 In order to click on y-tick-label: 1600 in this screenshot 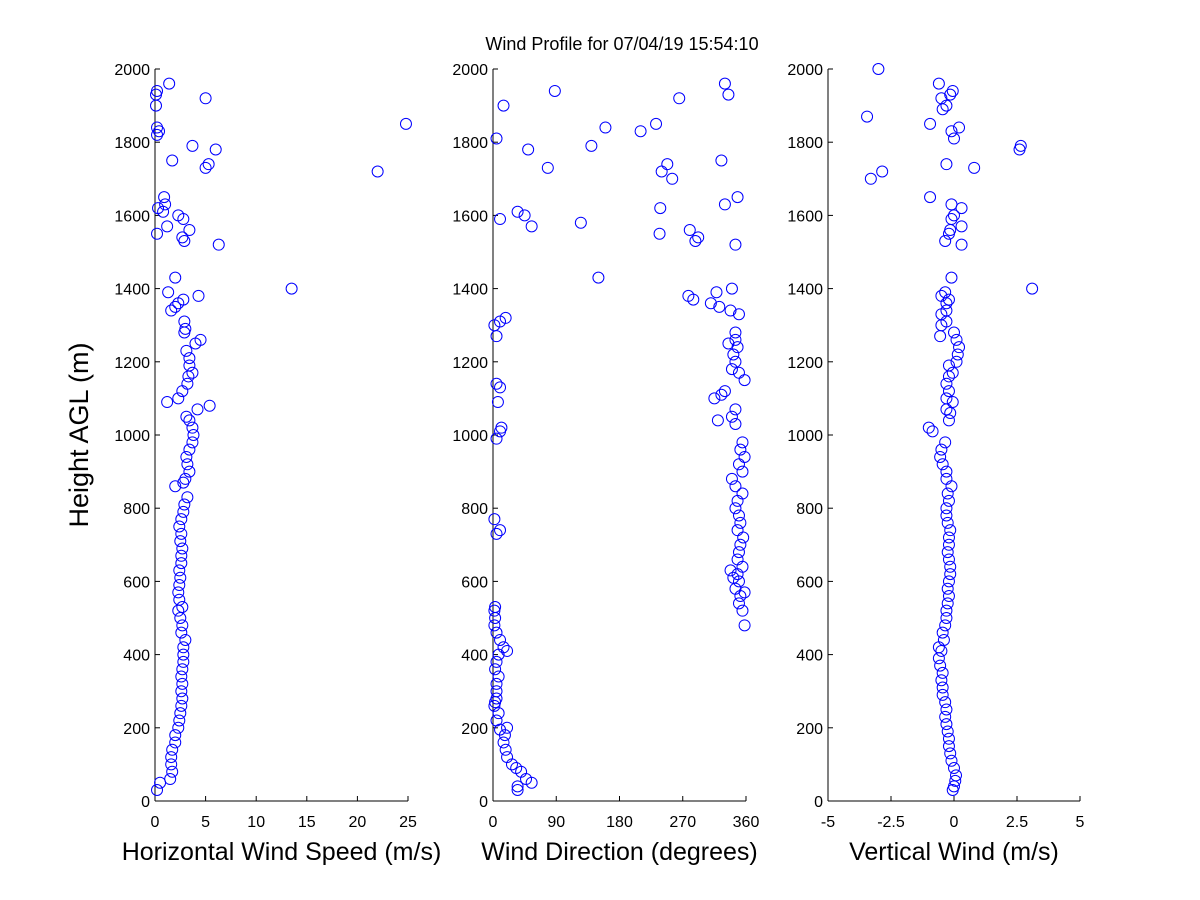, I will do `click(470, 216)`.